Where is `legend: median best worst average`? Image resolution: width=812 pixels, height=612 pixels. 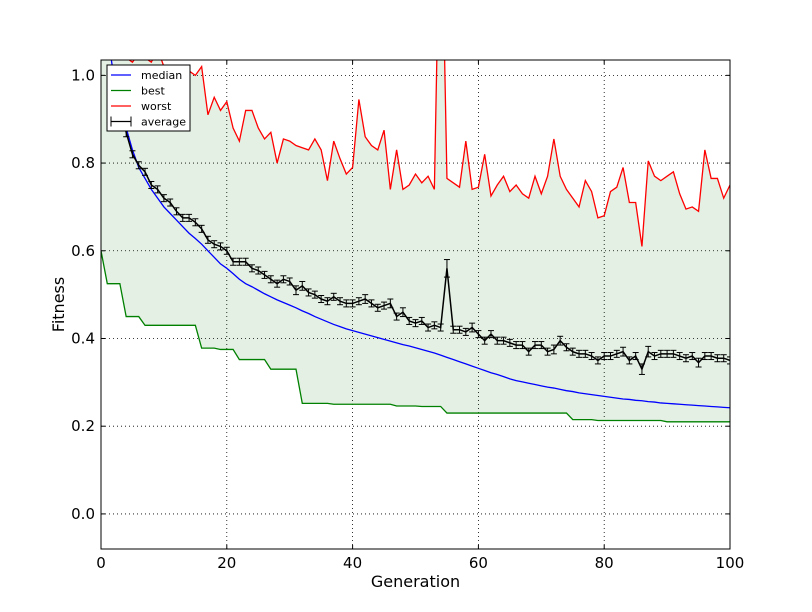
legend: median best worst average is located at coordinates (148, 98).